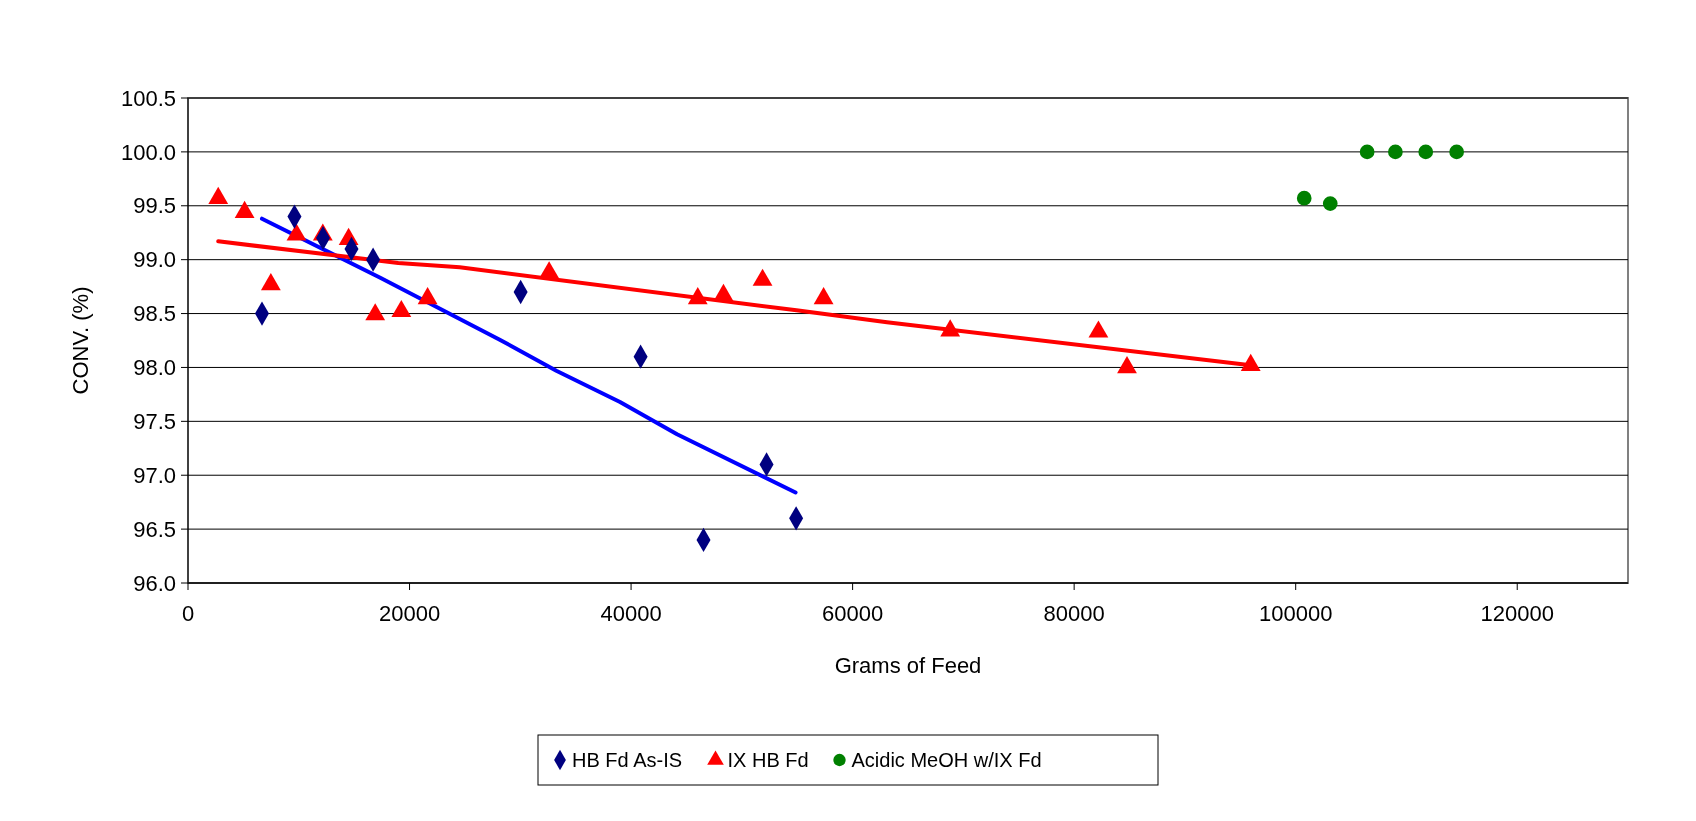  What do you see at coordinates (154, 260) in the screenshot?
I see `y-tick-label: 99.0` at bounding box center [154, 260].